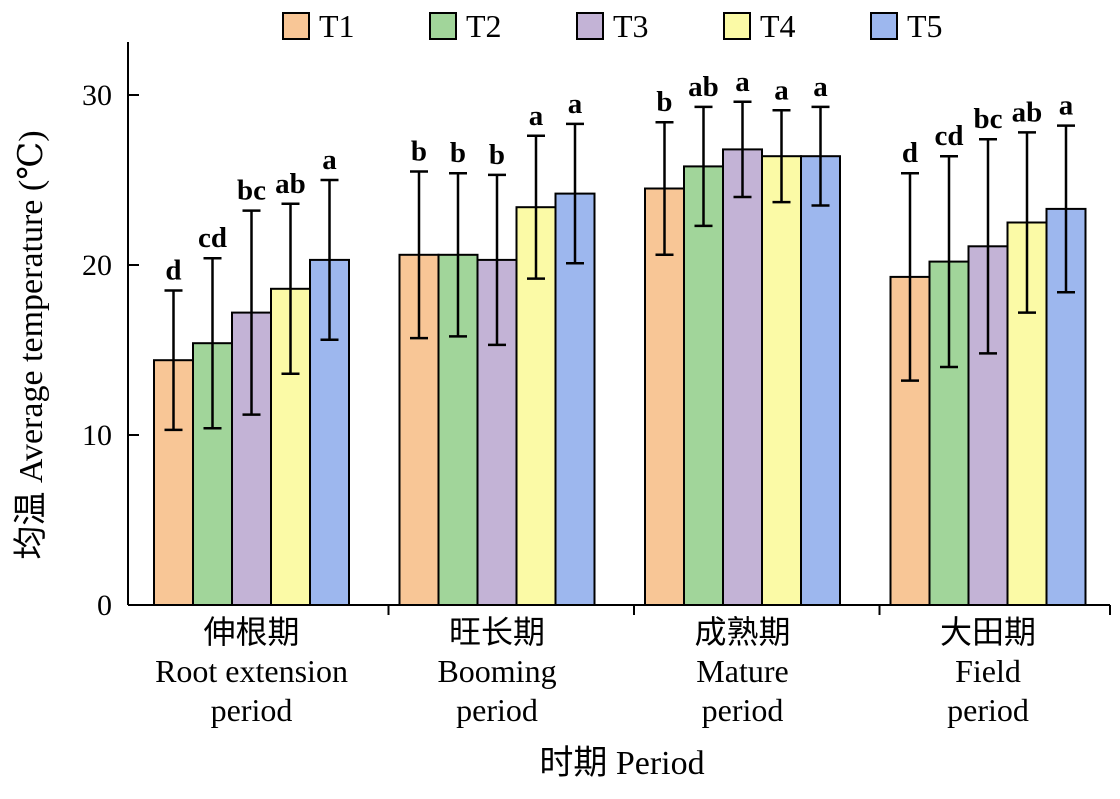  What do you see at coordinates (31, 344) in the screenshot?
I see `y-axis-title: 均温 Average temperature (℃)` at bounding box center [31, 344].